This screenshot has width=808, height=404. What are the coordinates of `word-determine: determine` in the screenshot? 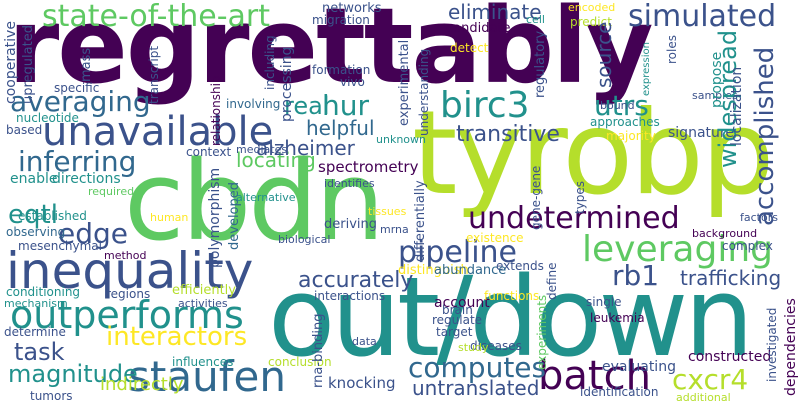 It's located at (35, 332).